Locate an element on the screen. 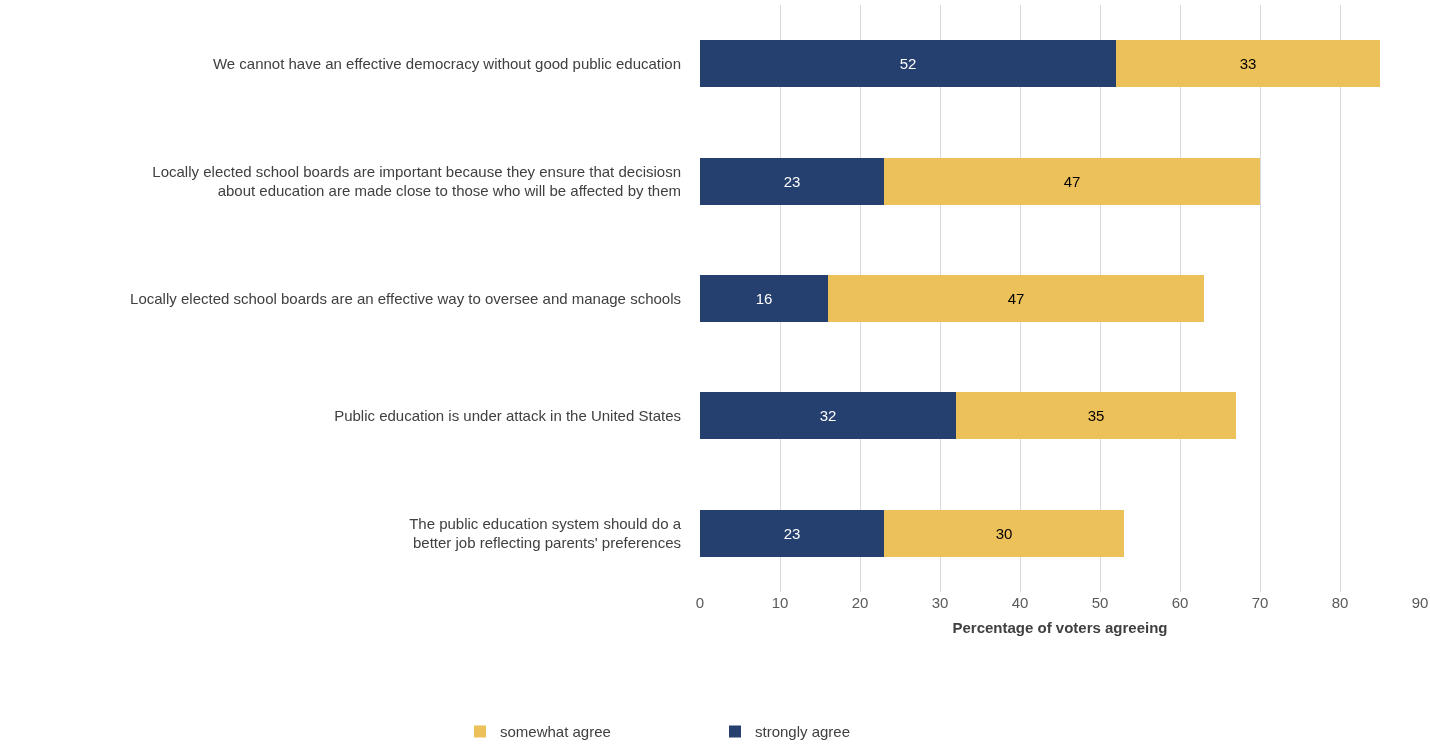 The image size is (1430, 752). x-tick-label: 10 is located at coordinates (780, 602).